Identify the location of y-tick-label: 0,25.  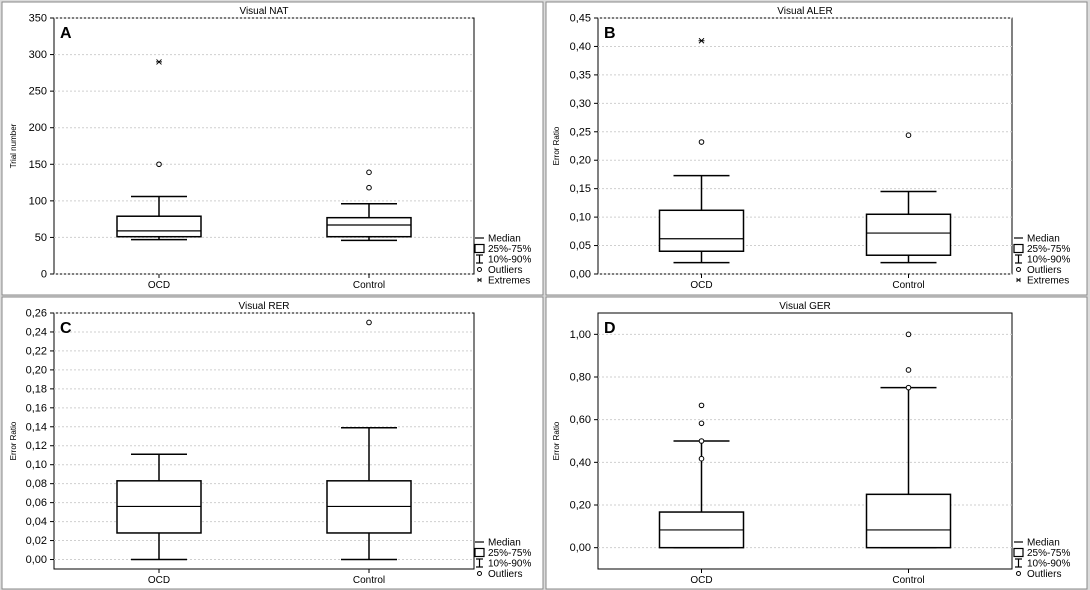
(580, 132).